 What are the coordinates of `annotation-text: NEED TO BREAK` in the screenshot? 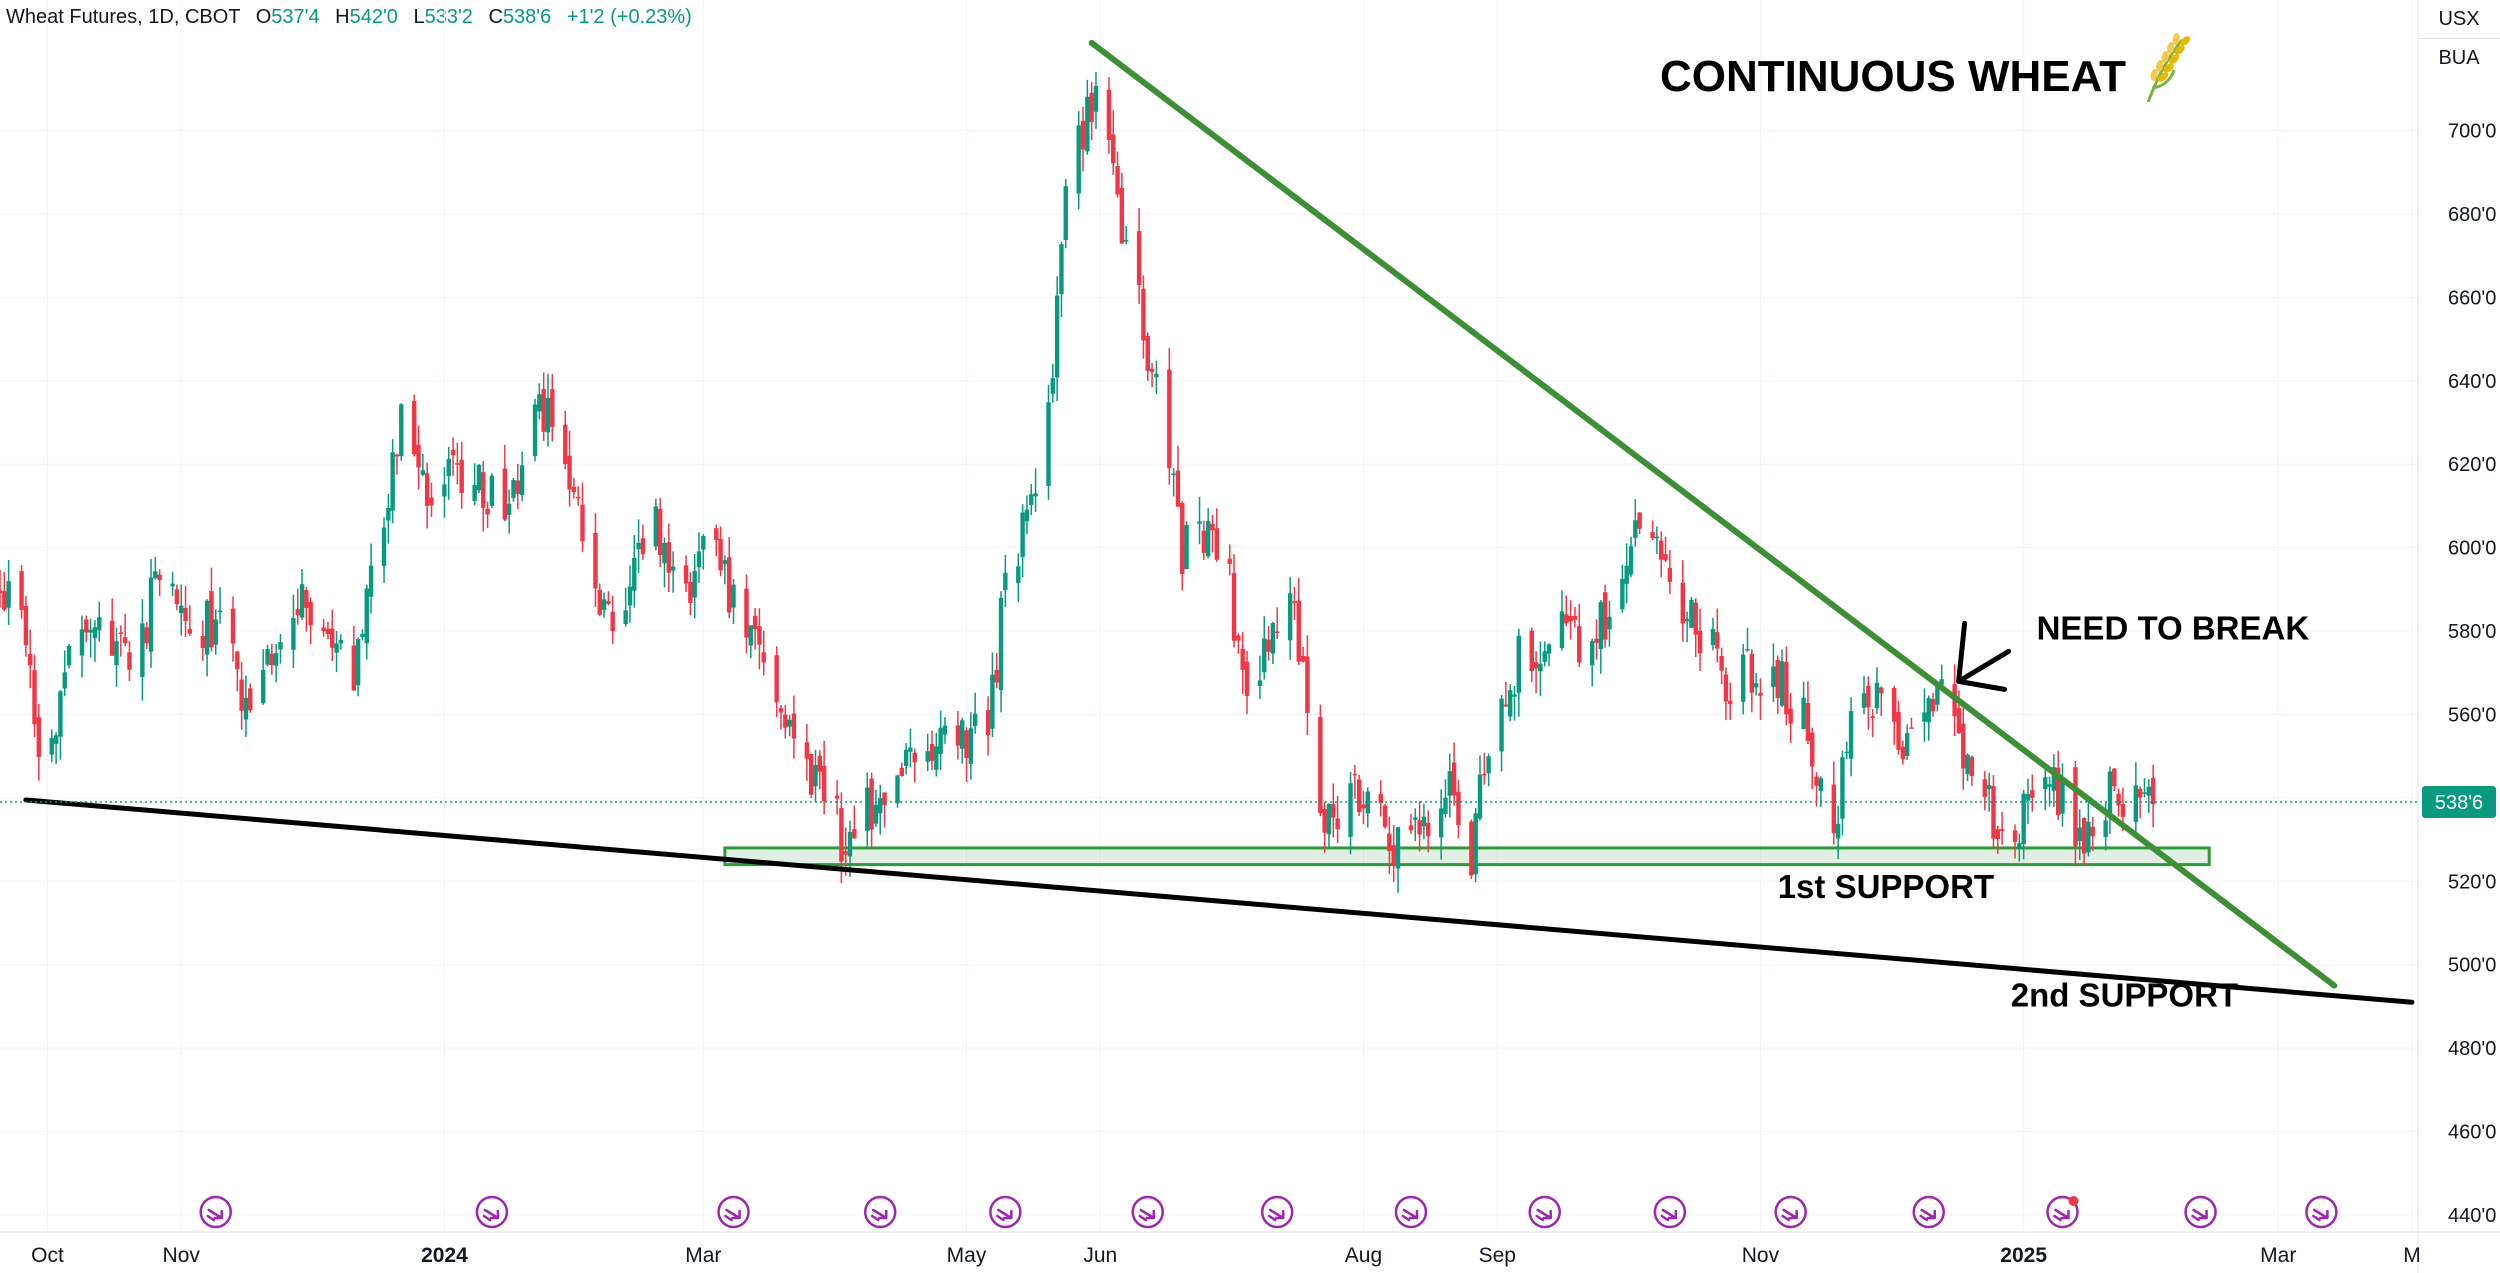 It's located at (2173, 627).